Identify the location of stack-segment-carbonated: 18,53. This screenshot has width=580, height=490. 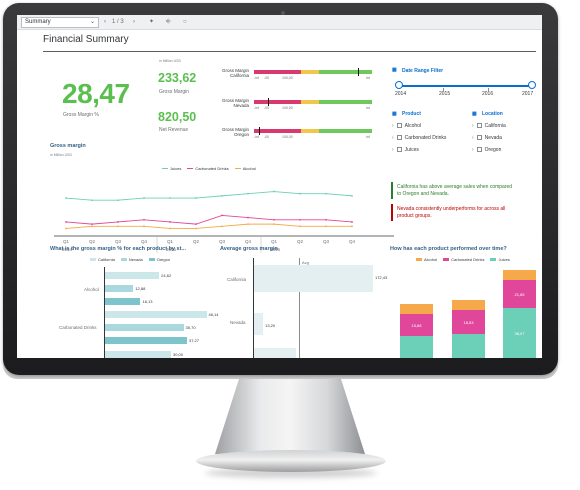
(468, 322).